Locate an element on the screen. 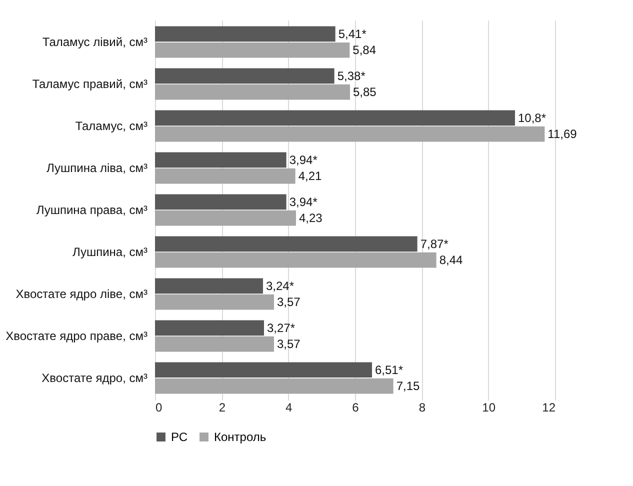  legend-label: РС is located at coordinates (179, 437).